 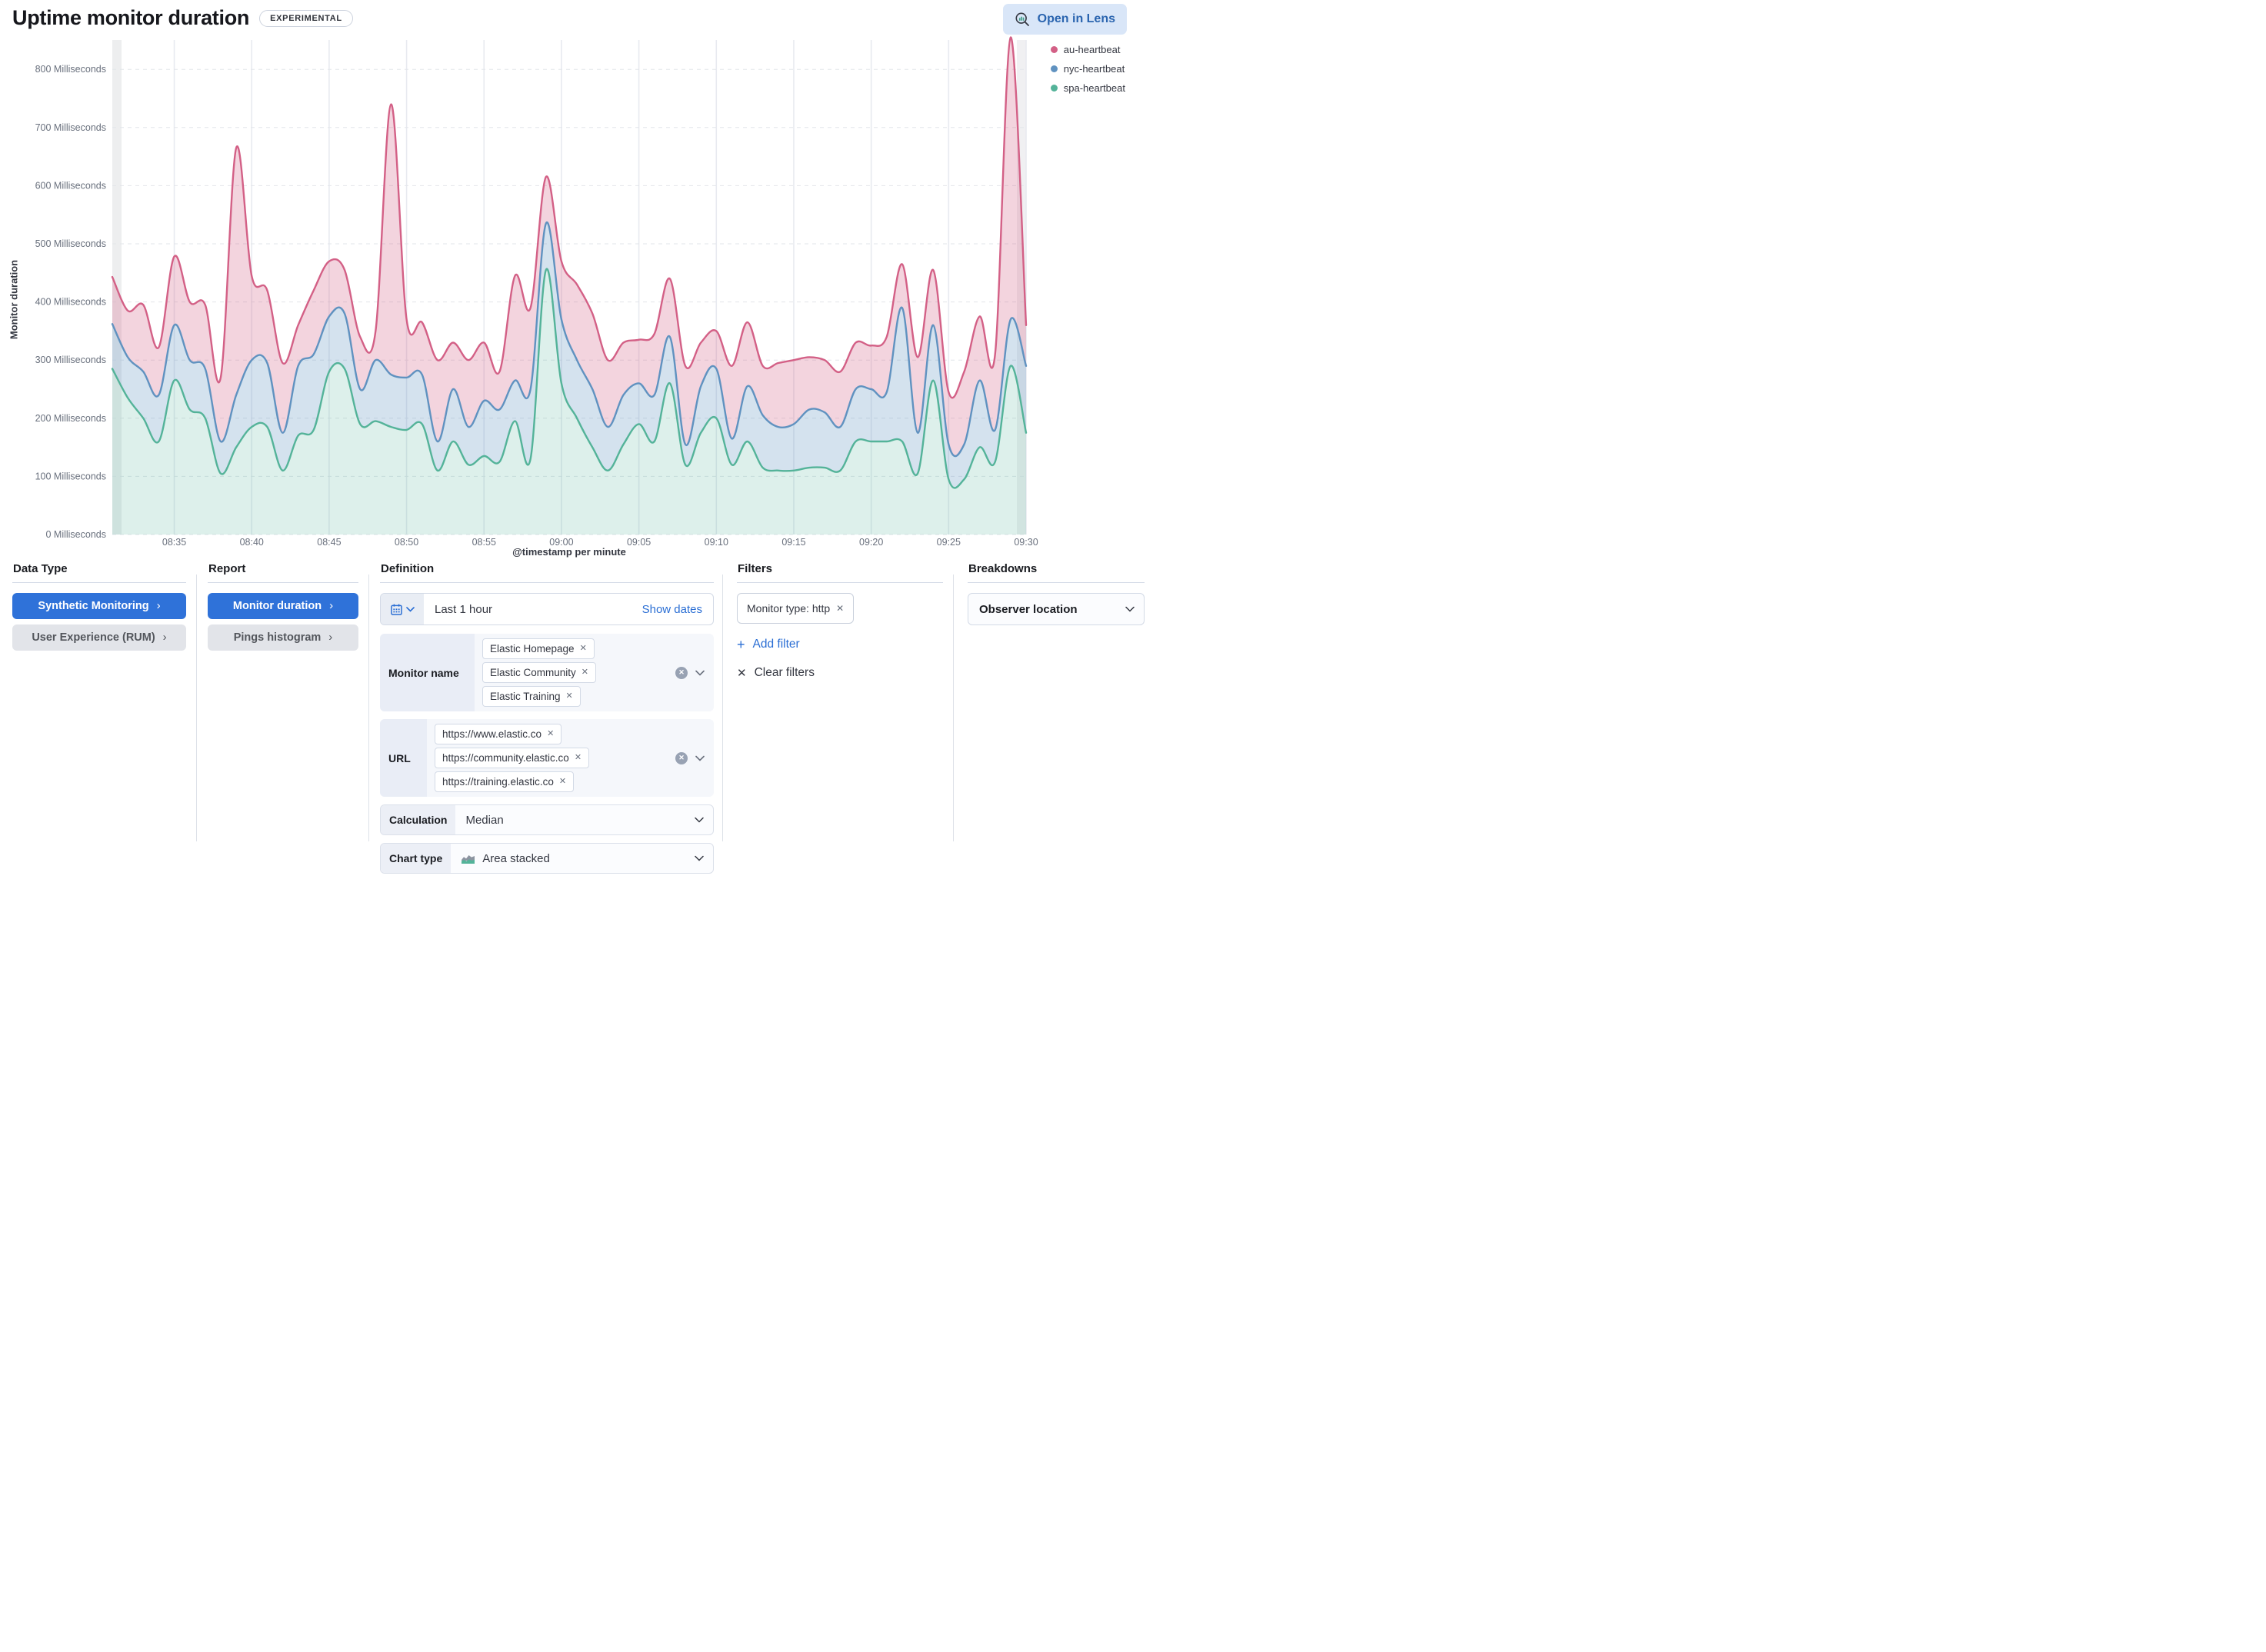 What do you see at coordinates (468, 858) in the screenshot?
I see `area-stacked-icon` at bounding box center [468, 858].